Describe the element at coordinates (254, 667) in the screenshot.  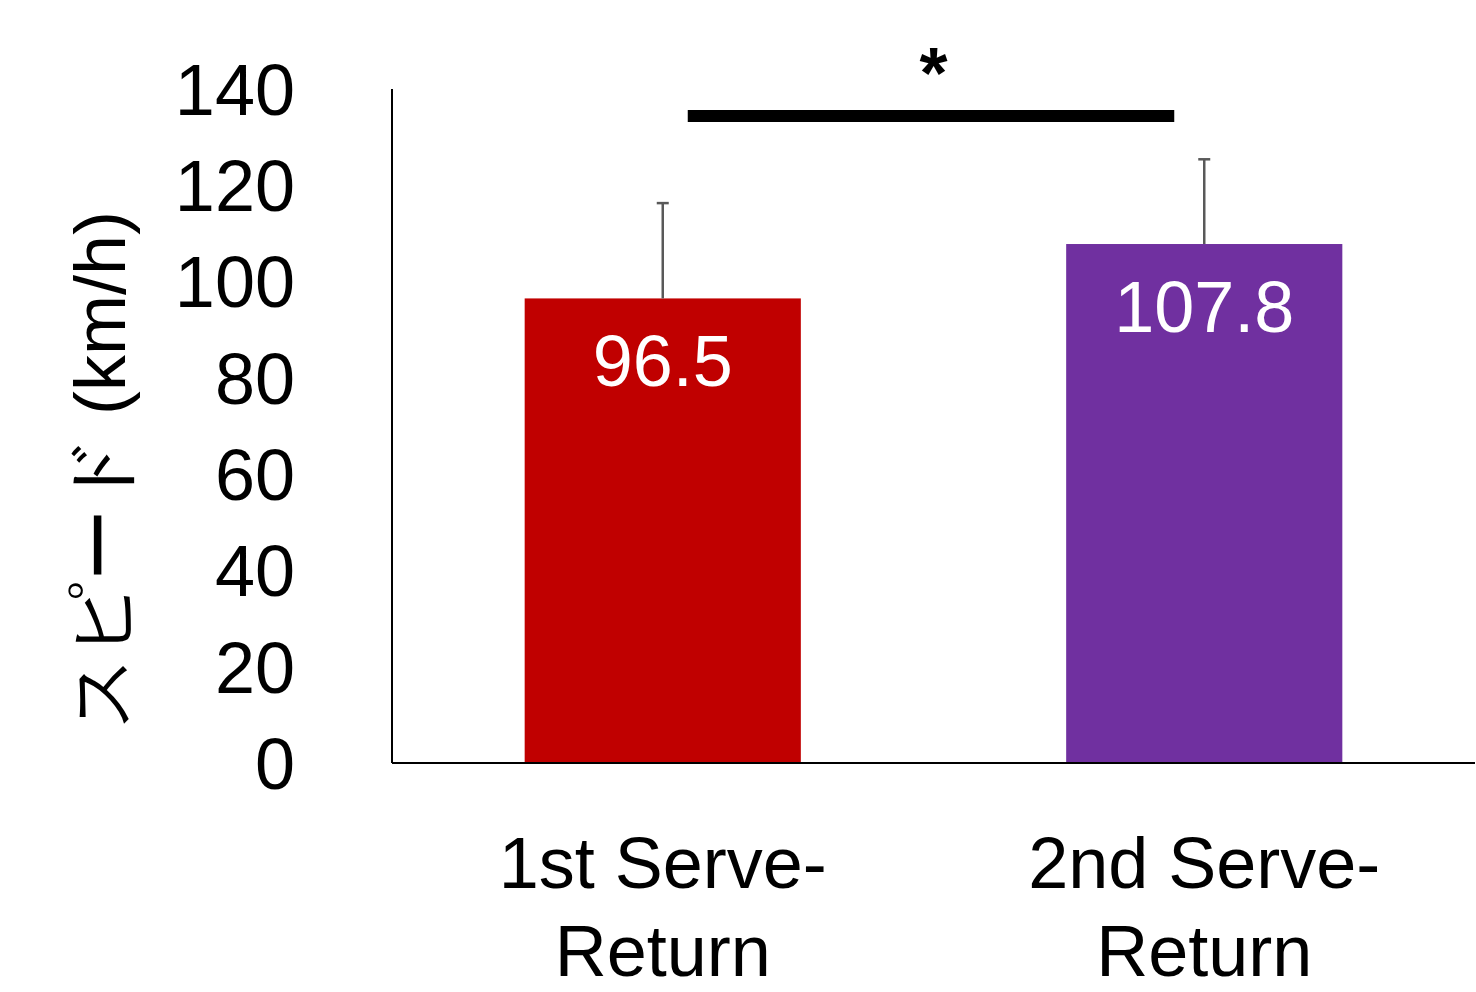
I see `y-tick-label: 20` at that location.